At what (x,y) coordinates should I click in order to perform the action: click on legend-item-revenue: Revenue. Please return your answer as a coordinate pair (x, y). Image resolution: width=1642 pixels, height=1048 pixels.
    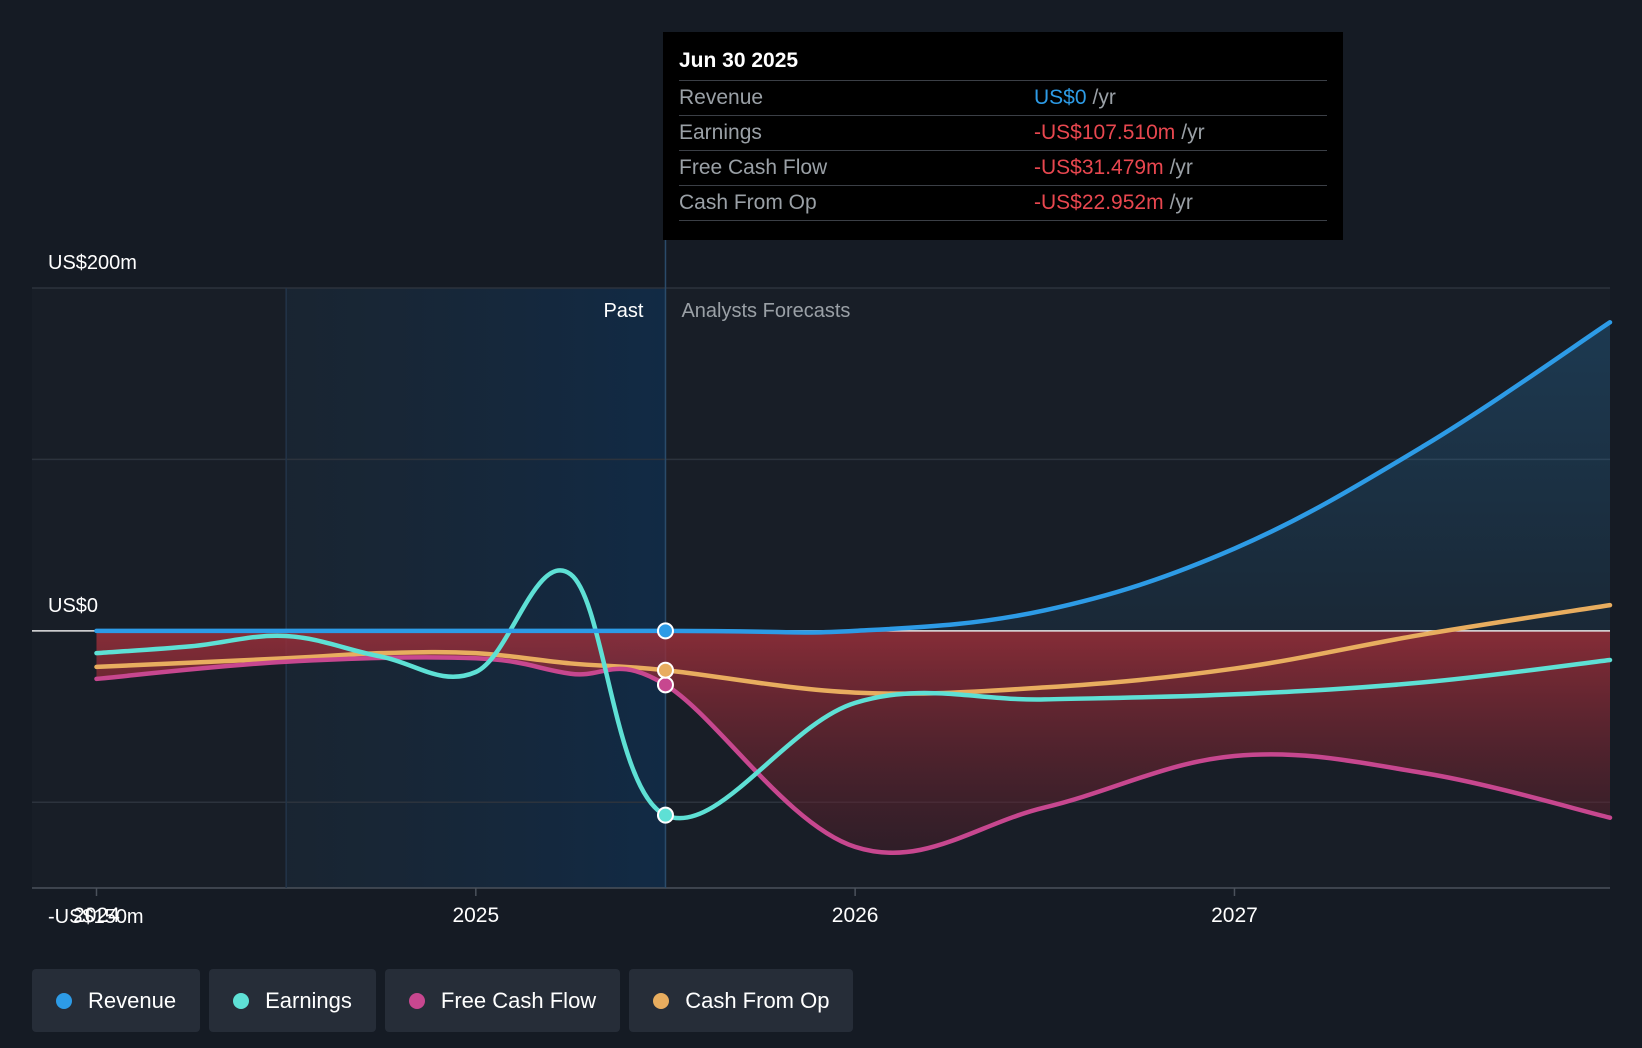
    Looking at the image, I should click on (116, 1000).